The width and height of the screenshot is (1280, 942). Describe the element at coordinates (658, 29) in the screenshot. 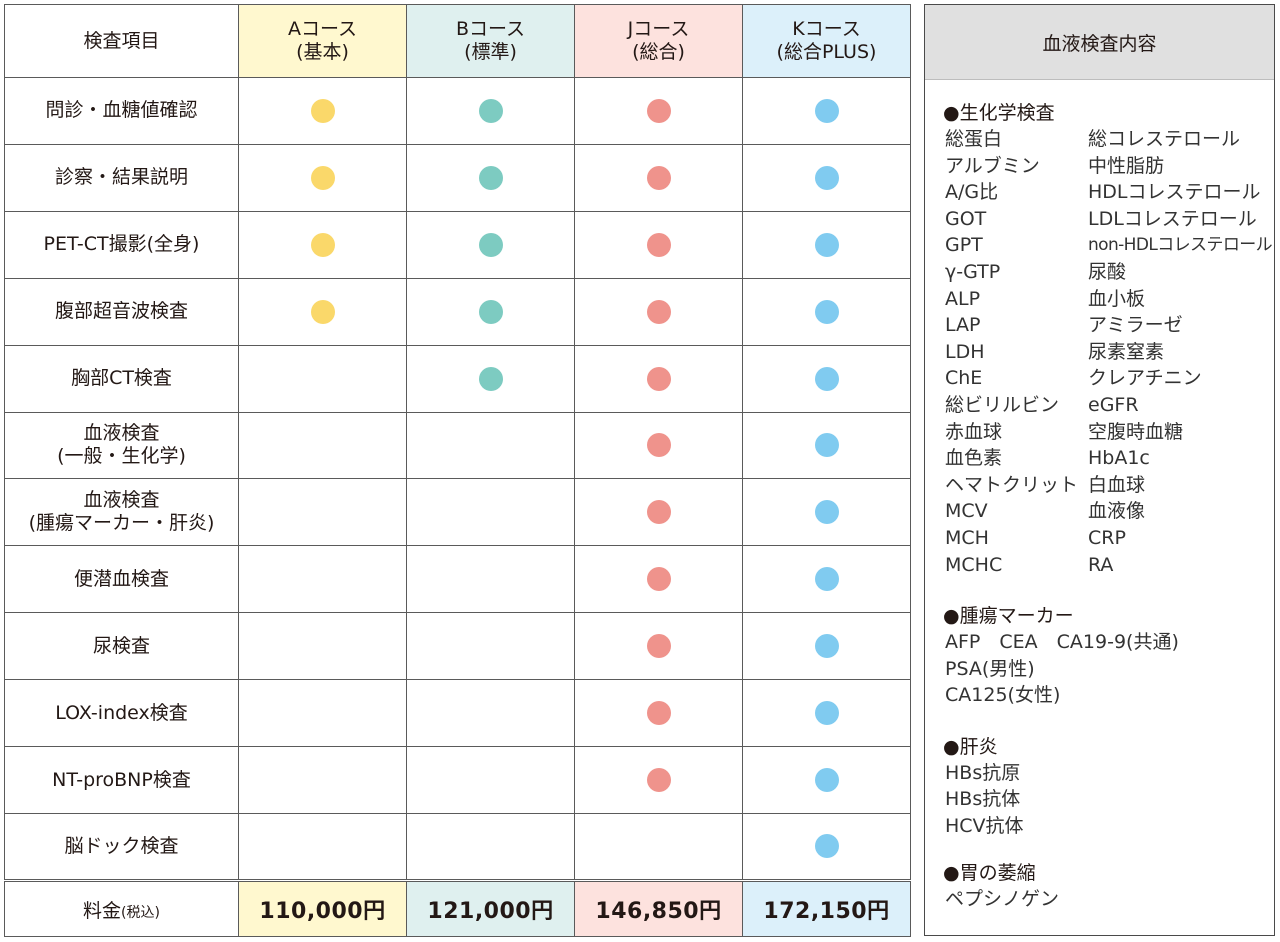

I see `course-name: Jコース` at that location.